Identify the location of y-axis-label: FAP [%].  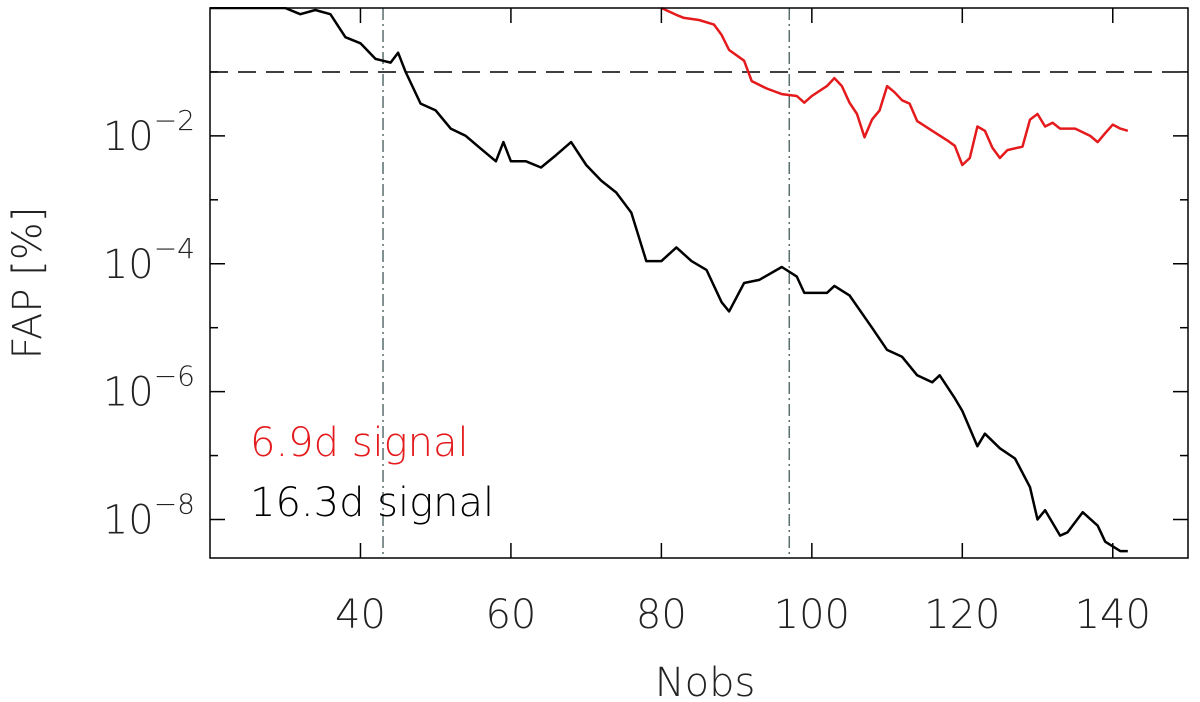
(28, 283).